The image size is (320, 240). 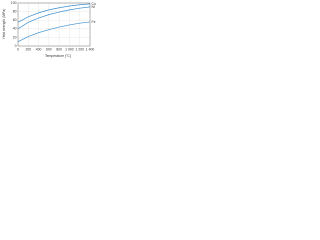 I want to click on series-label: Fe, so click(x=94, y=22).